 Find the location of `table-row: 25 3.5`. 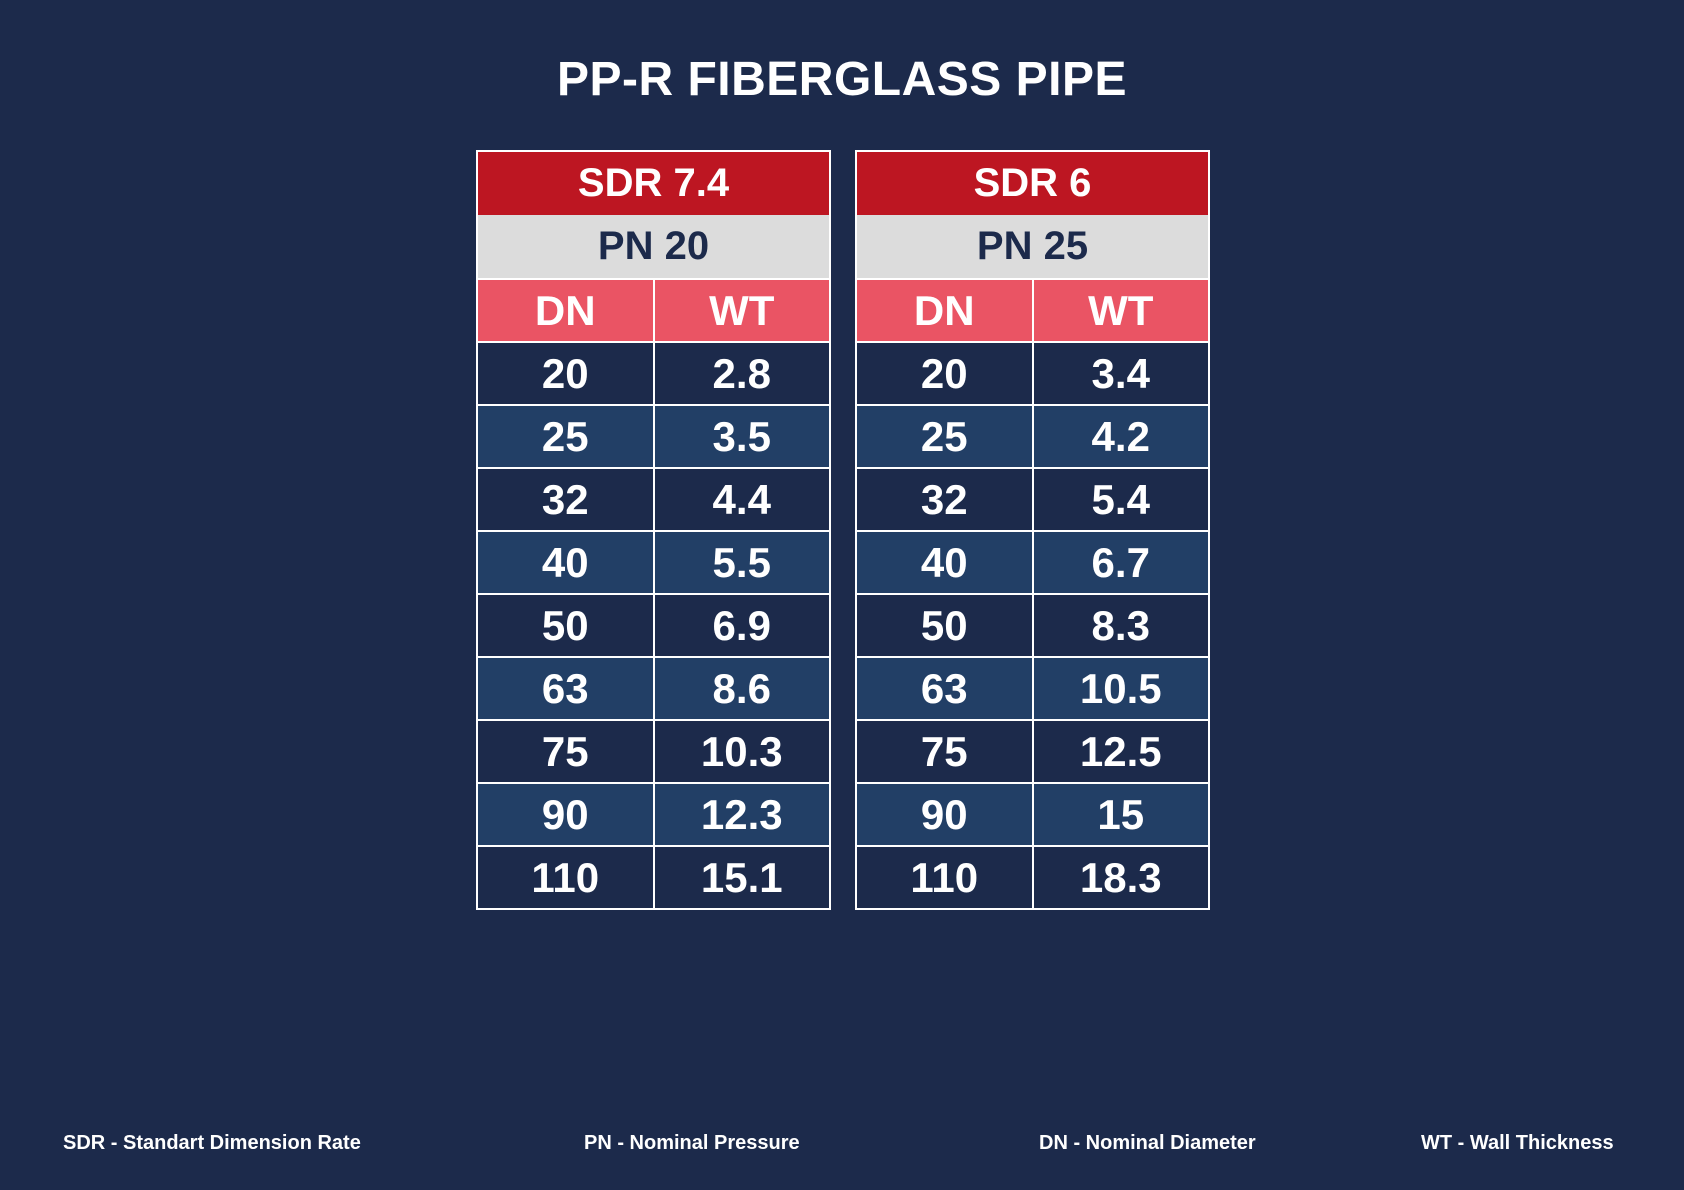

table-row: 25 3.5 is located at coordinates (653, 435).